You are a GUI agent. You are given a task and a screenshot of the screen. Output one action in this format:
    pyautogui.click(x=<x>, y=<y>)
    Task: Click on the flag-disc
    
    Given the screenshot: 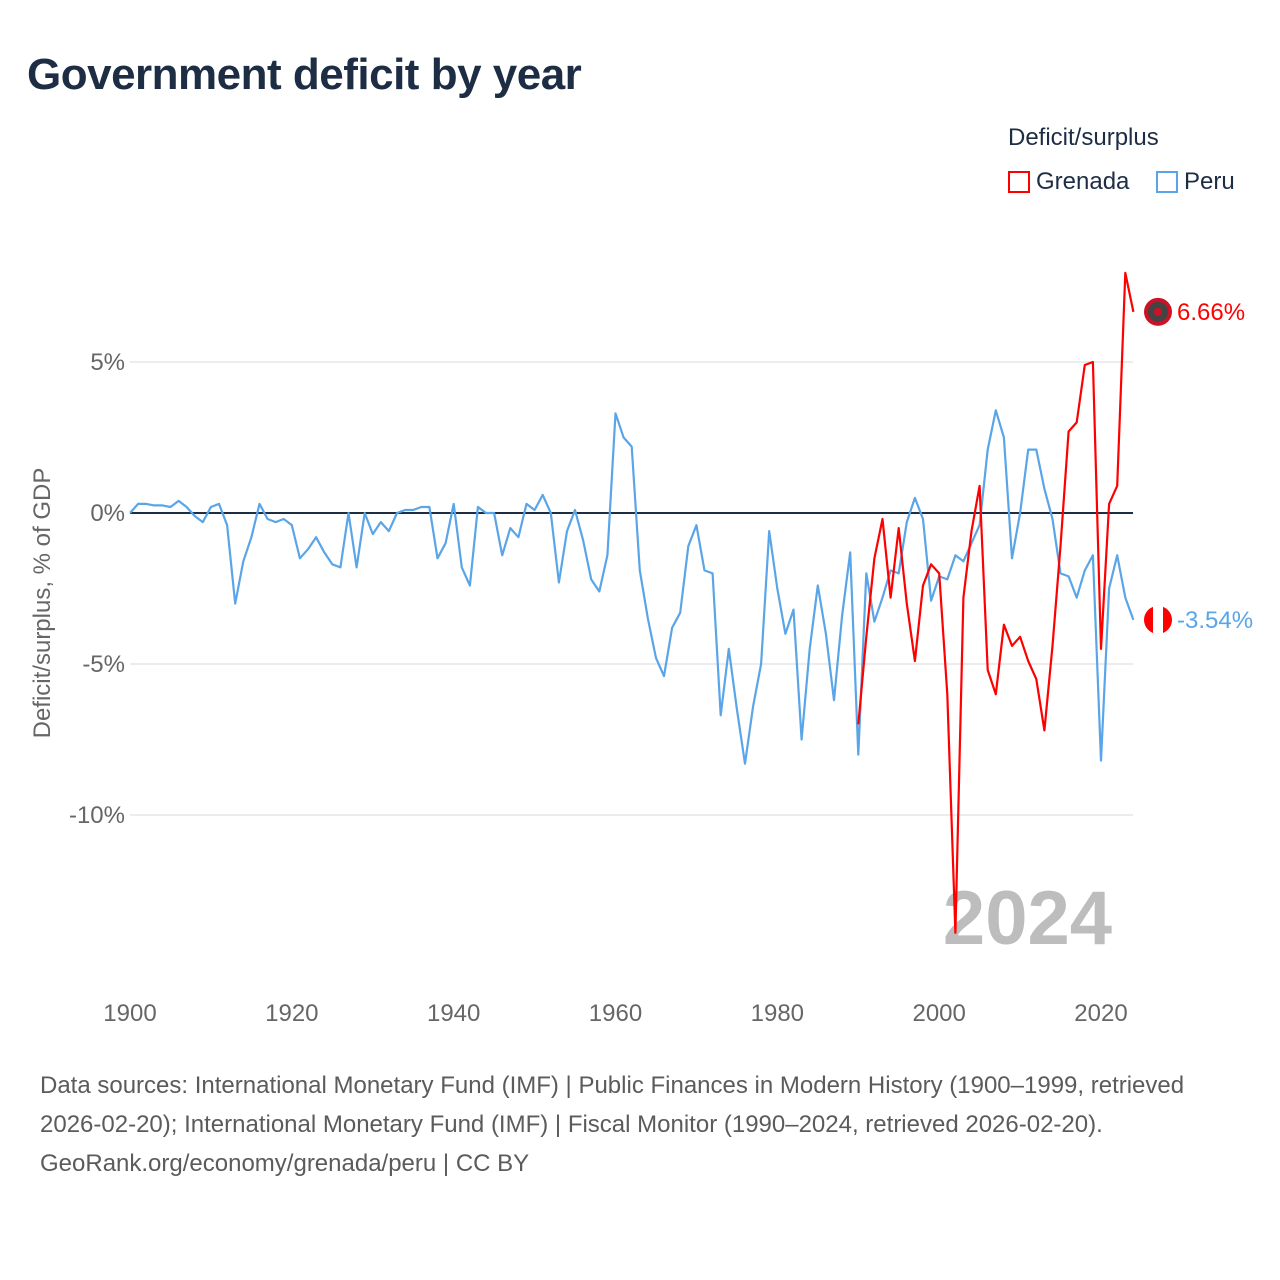 What is the action you would take?
    pyautogui.click(x=1158, y=311)
    